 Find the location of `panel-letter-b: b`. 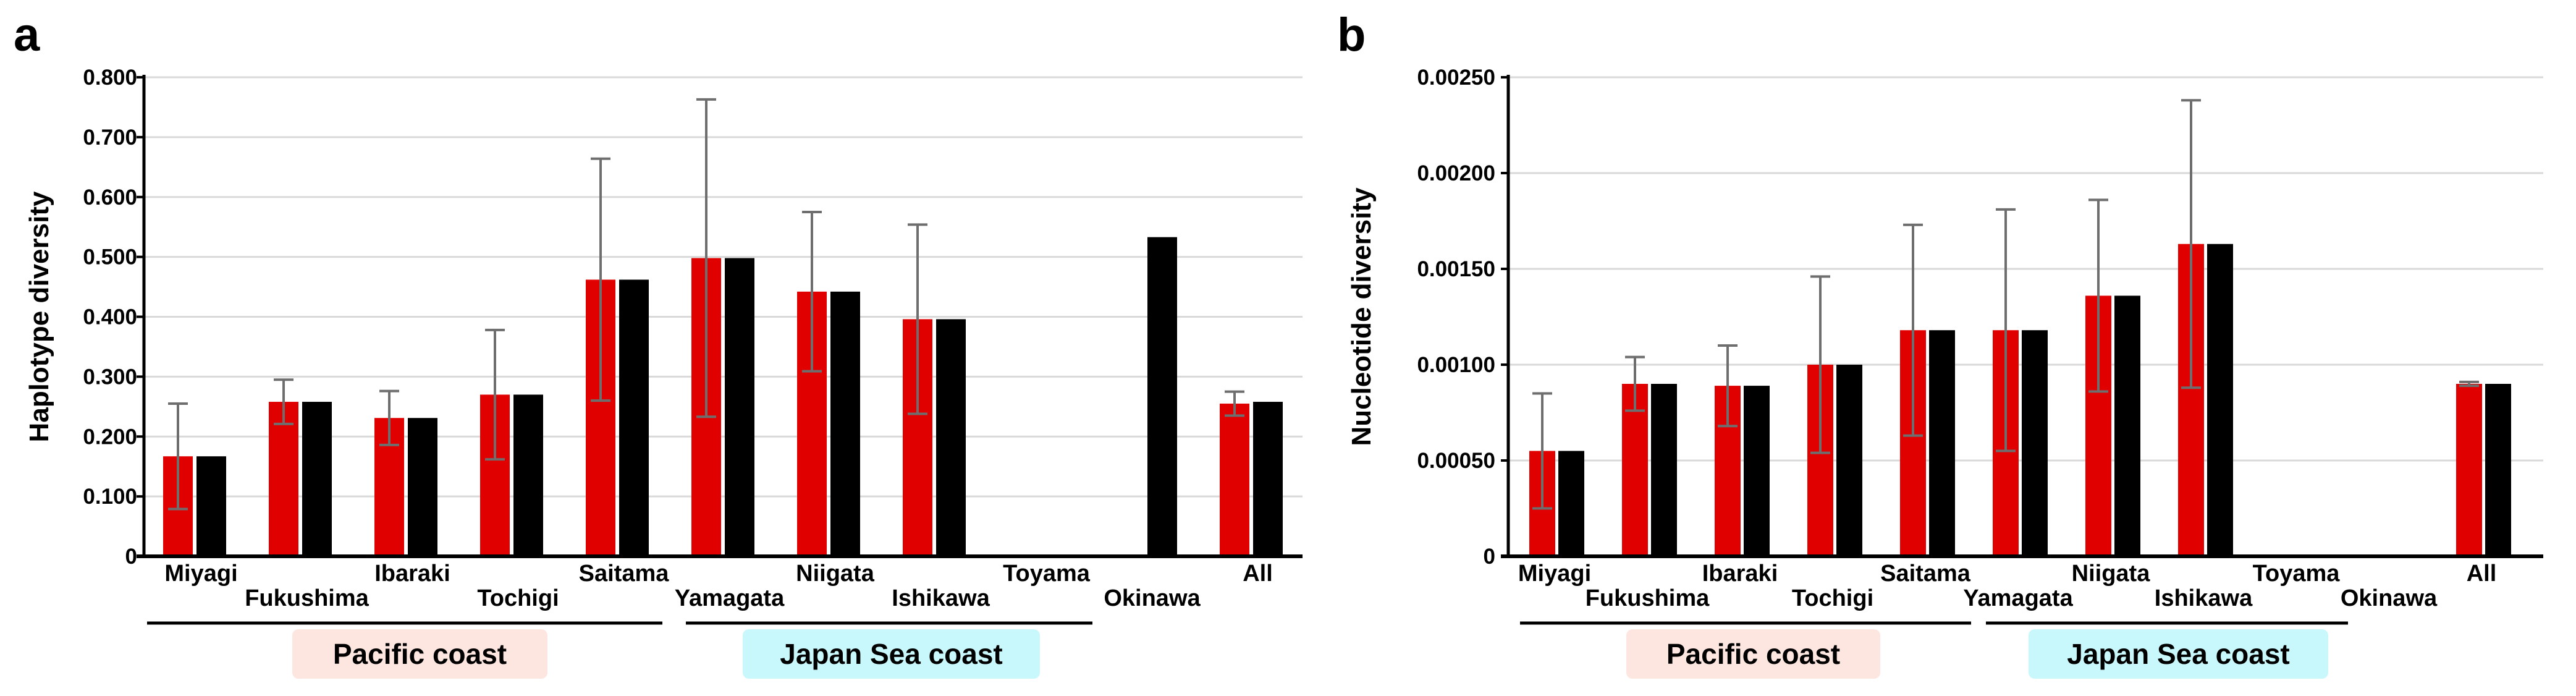

panel-letter-b: b is located at coordinates (1351, 35).